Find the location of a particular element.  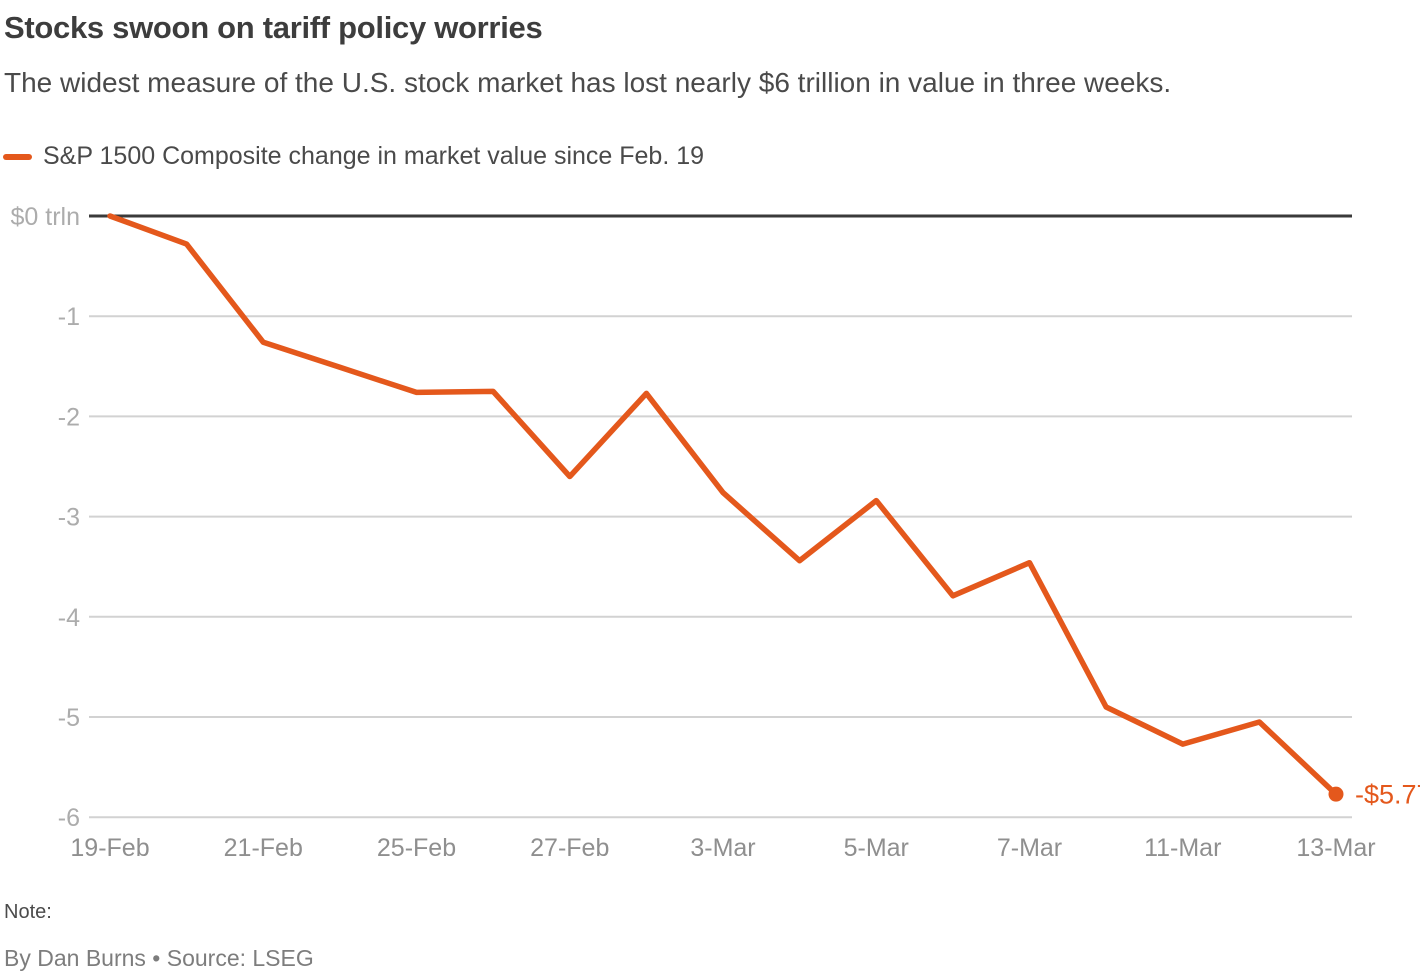

x-tick-label: 27-Feb is located at coordinates (569, 848).